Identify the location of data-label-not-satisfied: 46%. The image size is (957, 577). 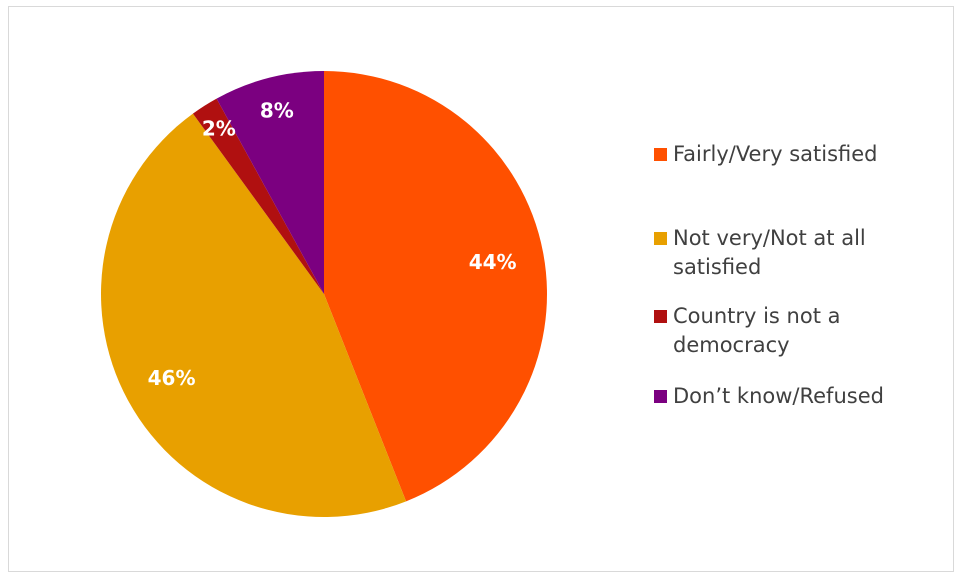
(172, 378).